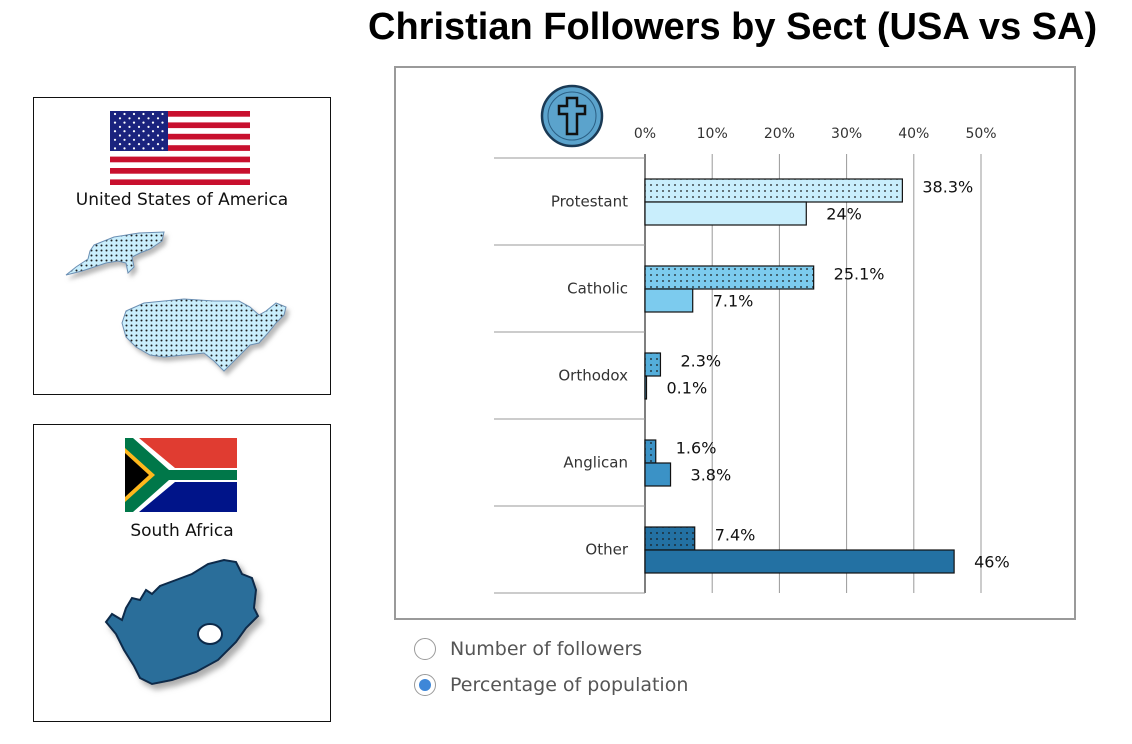 The width and height of the screenshot is (1132, 744). Describe the element at coordinates (859, 274) in the screenshot. I see `data-label-usa: 25.1%` at that location.